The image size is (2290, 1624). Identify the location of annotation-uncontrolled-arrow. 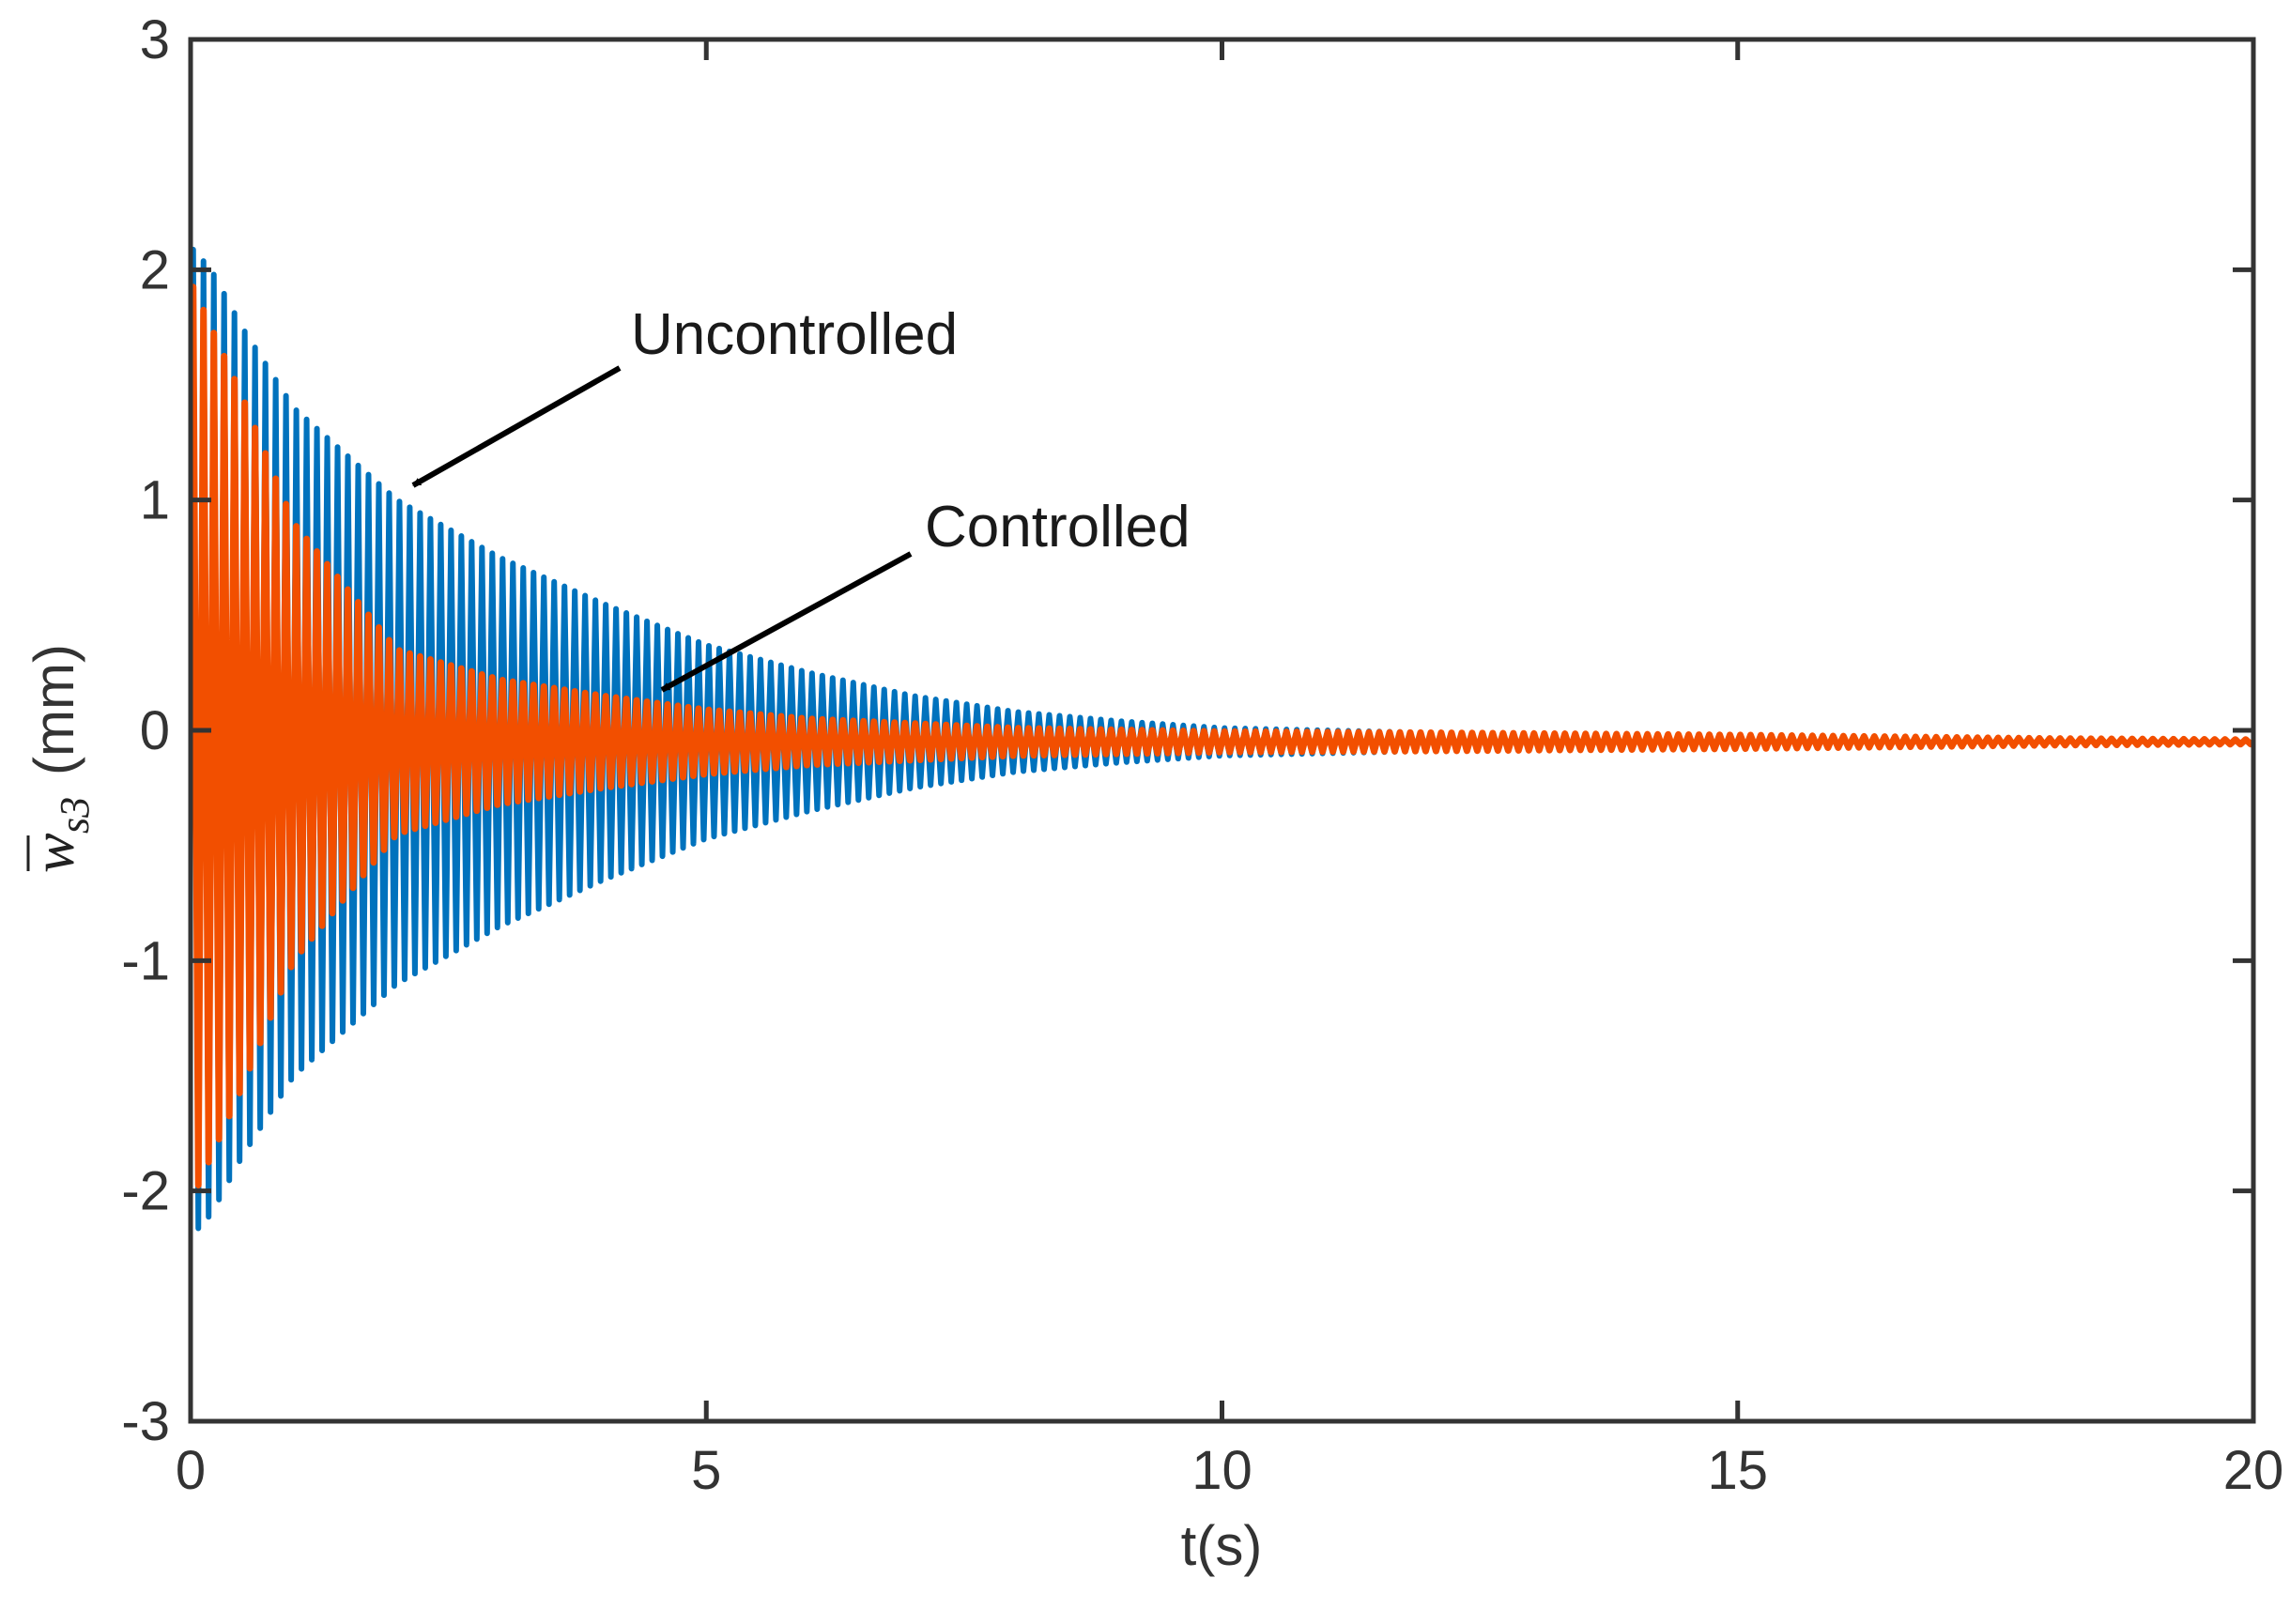
(517, 426).